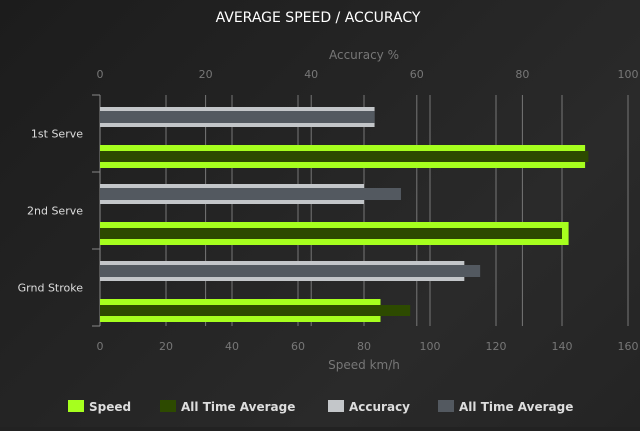 The width and height of the screenshot is (640, 431). What do you see at coordinates (166, 346) in the screenshot?
I see `speed-tick-label: 20` at bounding box center [166, 346].